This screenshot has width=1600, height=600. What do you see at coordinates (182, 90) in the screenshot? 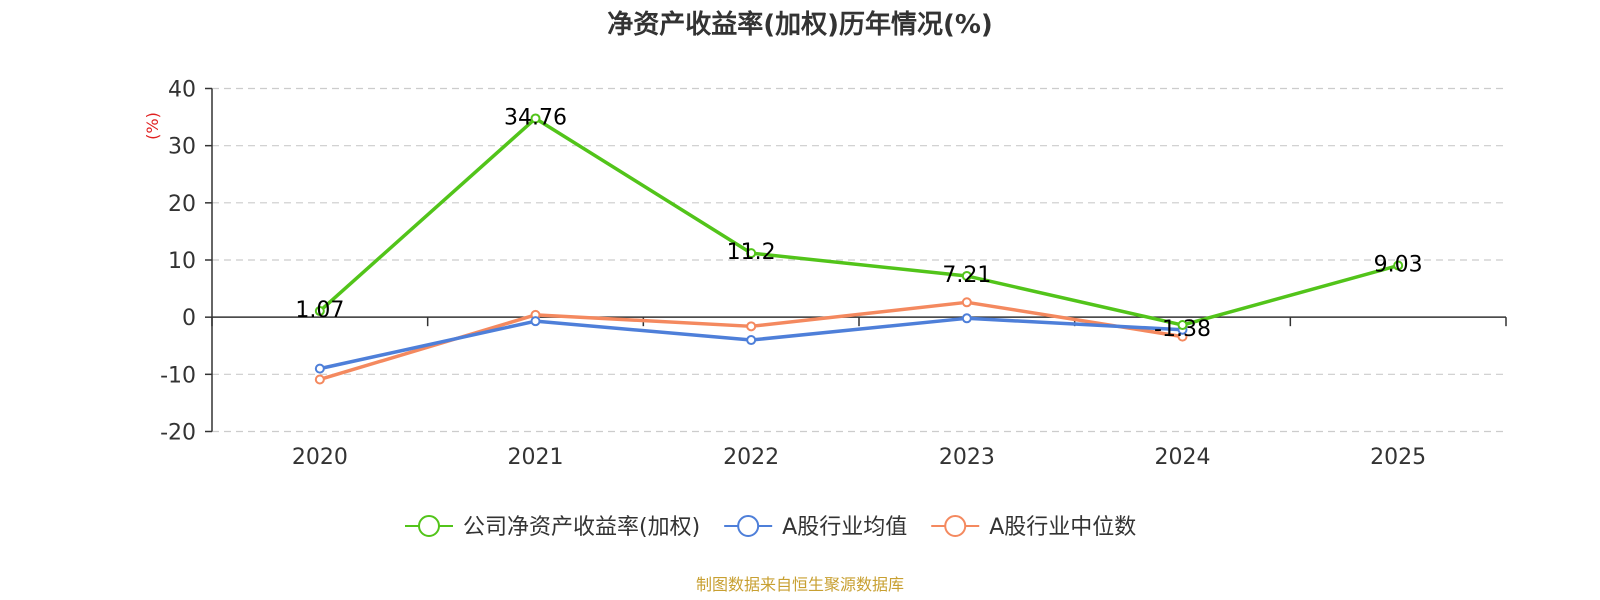
I see `y-tick-label: 40` at bounding box center [182, 90].